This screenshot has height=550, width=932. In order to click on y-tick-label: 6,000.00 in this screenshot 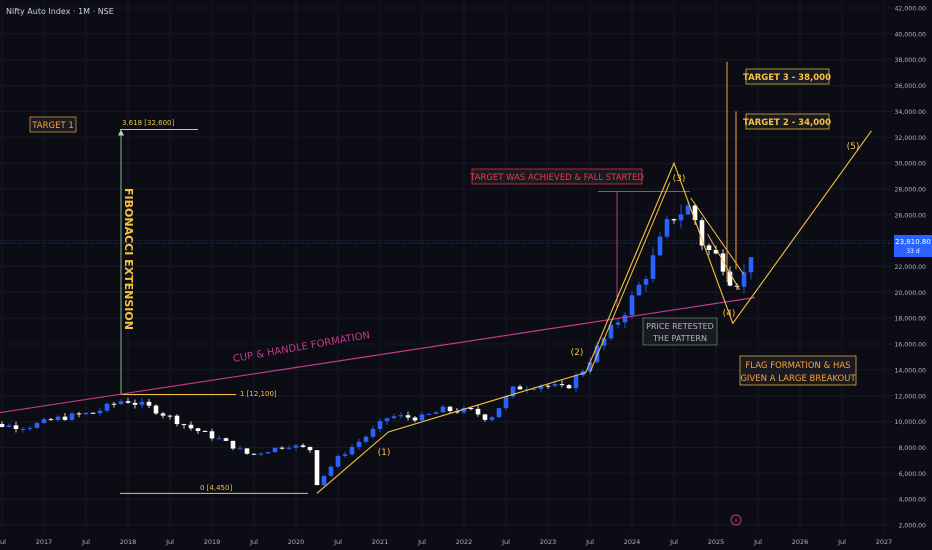, I will do `click(912, 474)`.